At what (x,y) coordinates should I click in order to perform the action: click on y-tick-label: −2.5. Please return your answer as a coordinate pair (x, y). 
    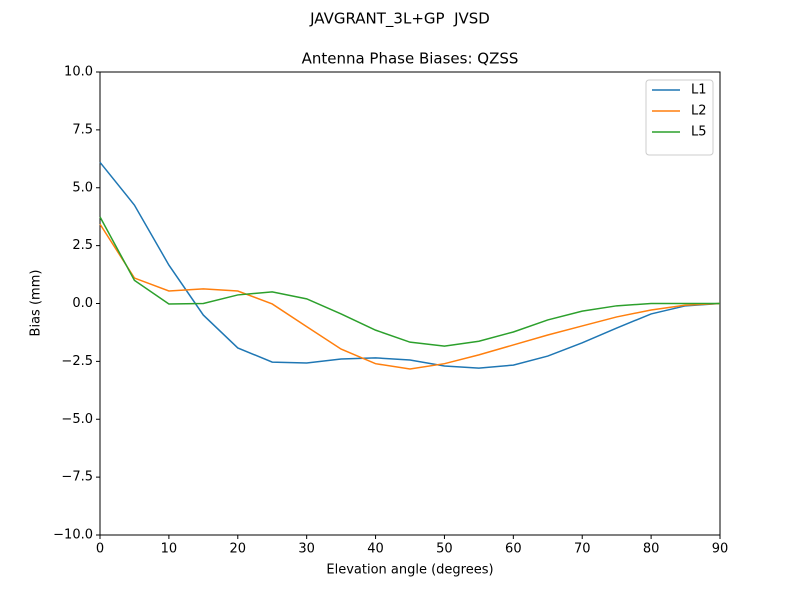
    Looking at the image, I should click on (77, 361).